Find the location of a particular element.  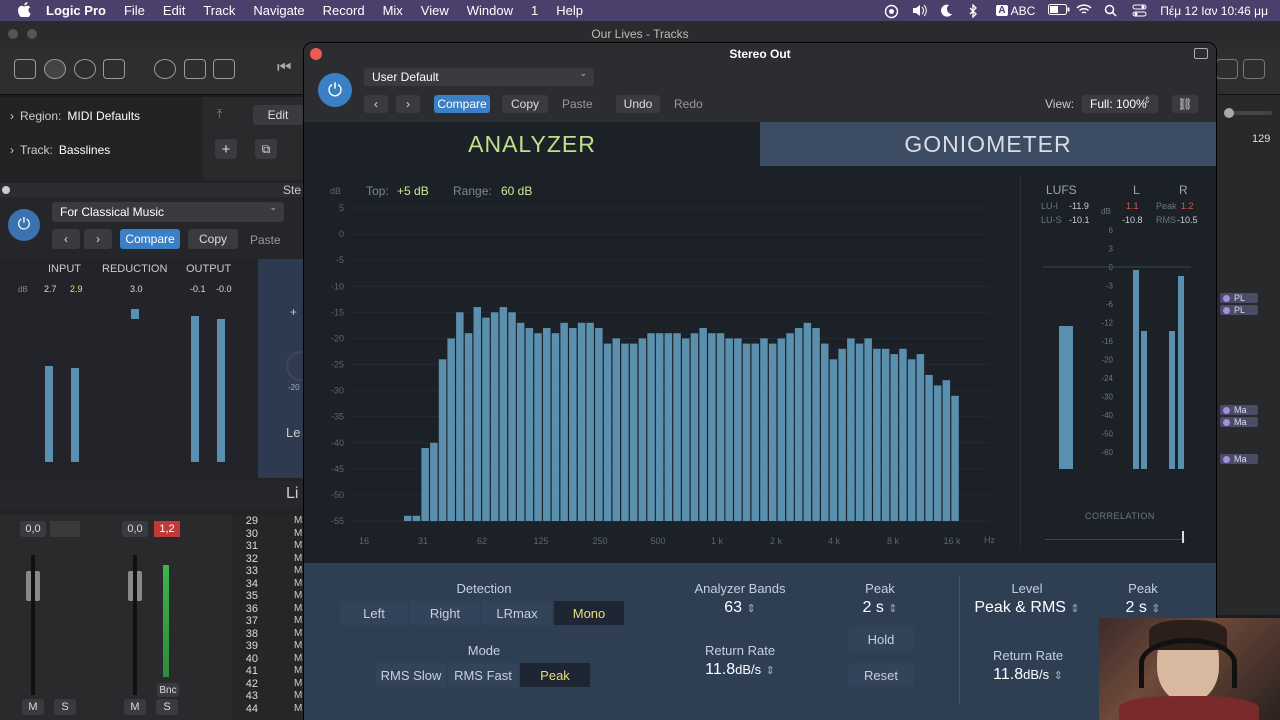

link-icon: ⛓ is located at coordinates (1185, 104).